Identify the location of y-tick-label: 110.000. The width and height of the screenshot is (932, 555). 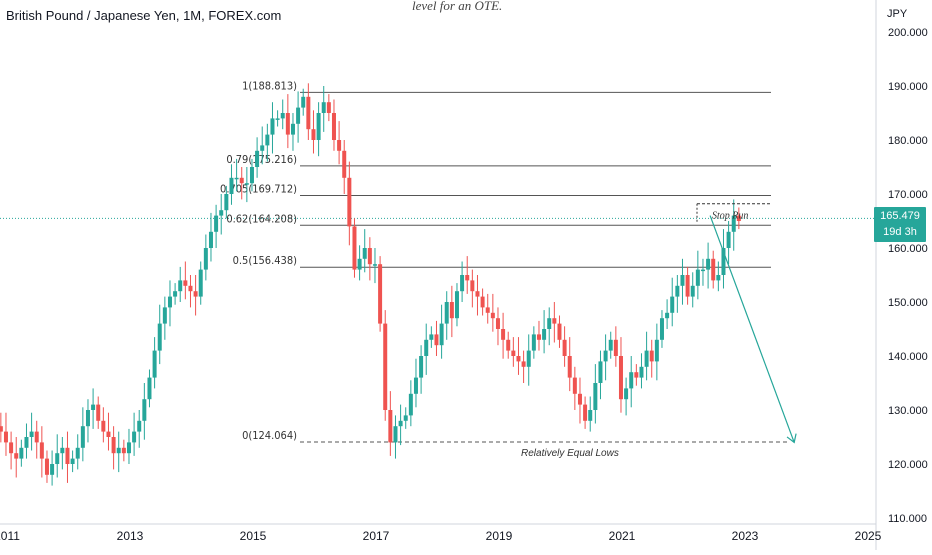
(907, 519).